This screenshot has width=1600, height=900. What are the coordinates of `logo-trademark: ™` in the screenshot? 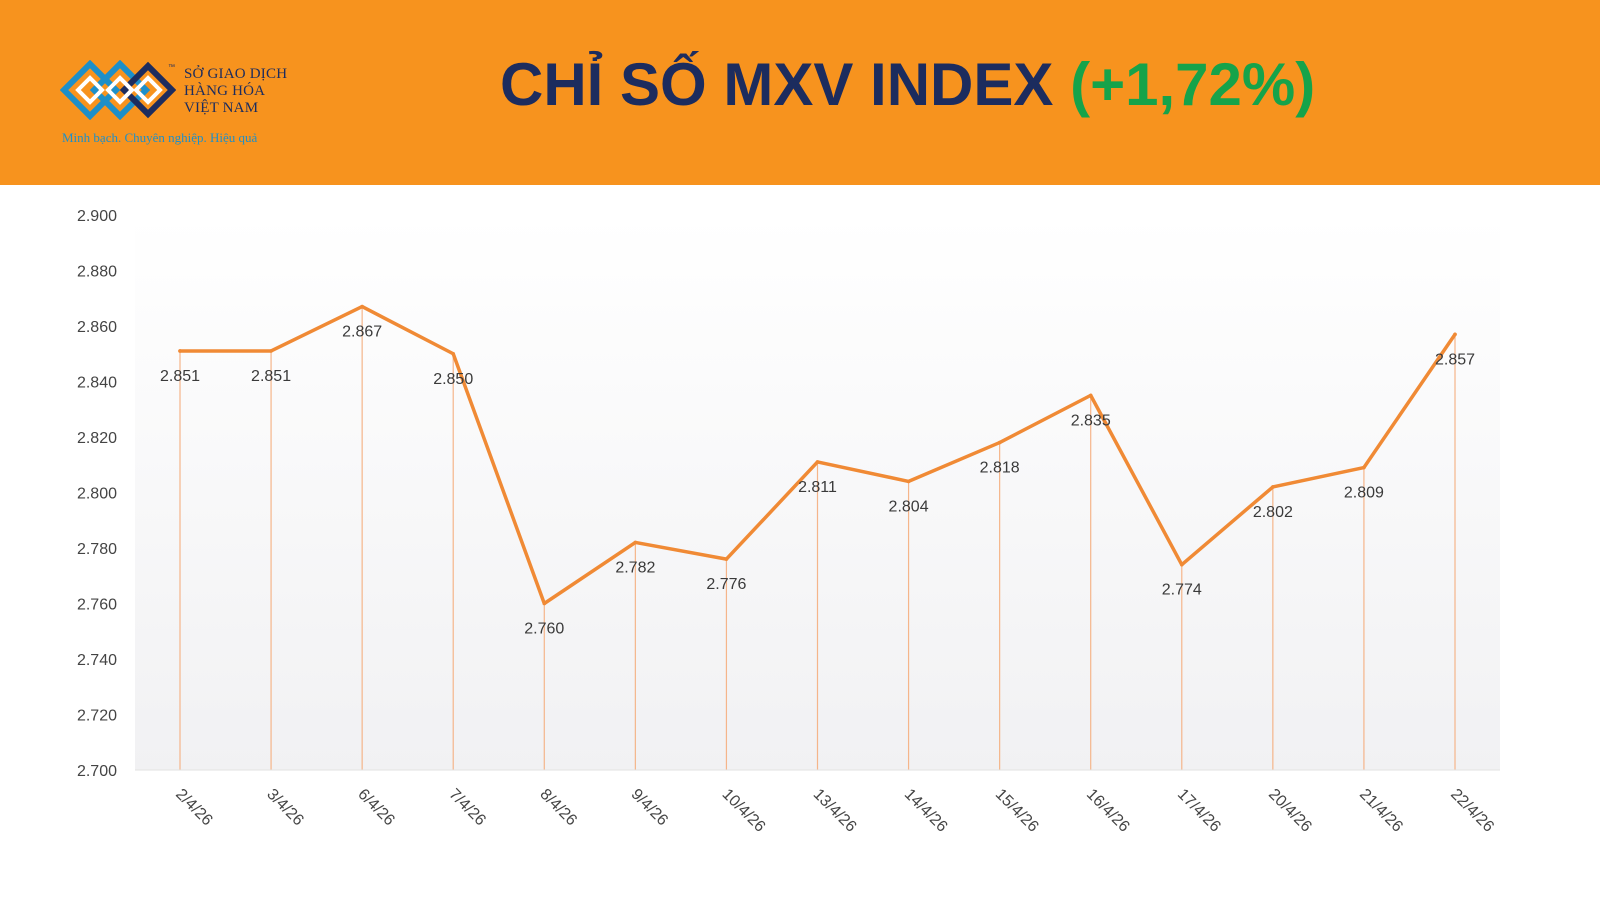 It's located at (171, 67).